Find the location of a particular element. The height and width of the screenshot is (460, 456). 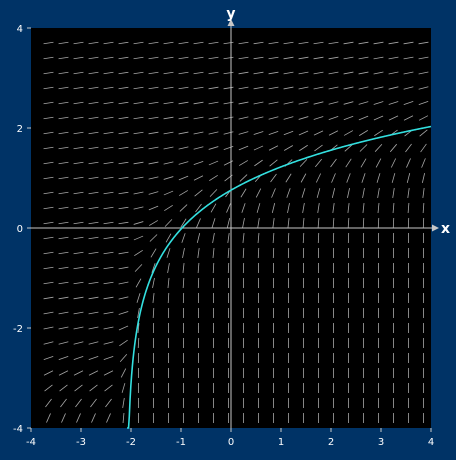

x-tick-label: 2 is located at coordinates (331, 442).